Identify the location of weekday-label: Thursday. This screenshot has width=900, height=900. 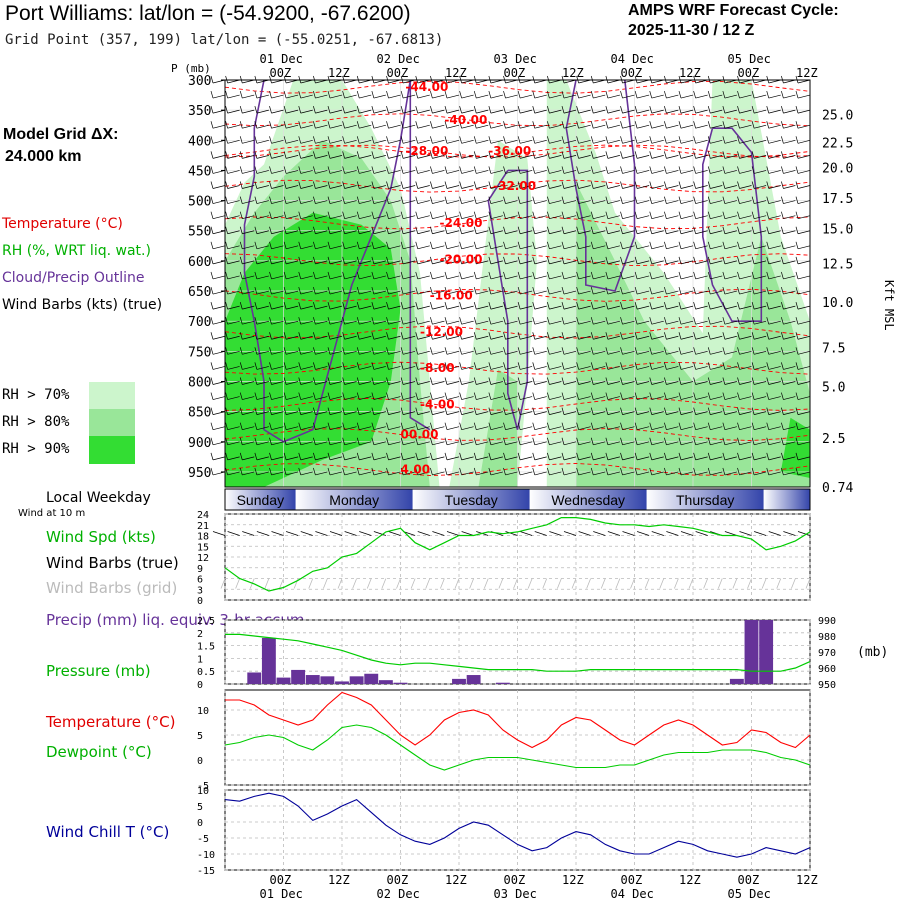
(705, 500).